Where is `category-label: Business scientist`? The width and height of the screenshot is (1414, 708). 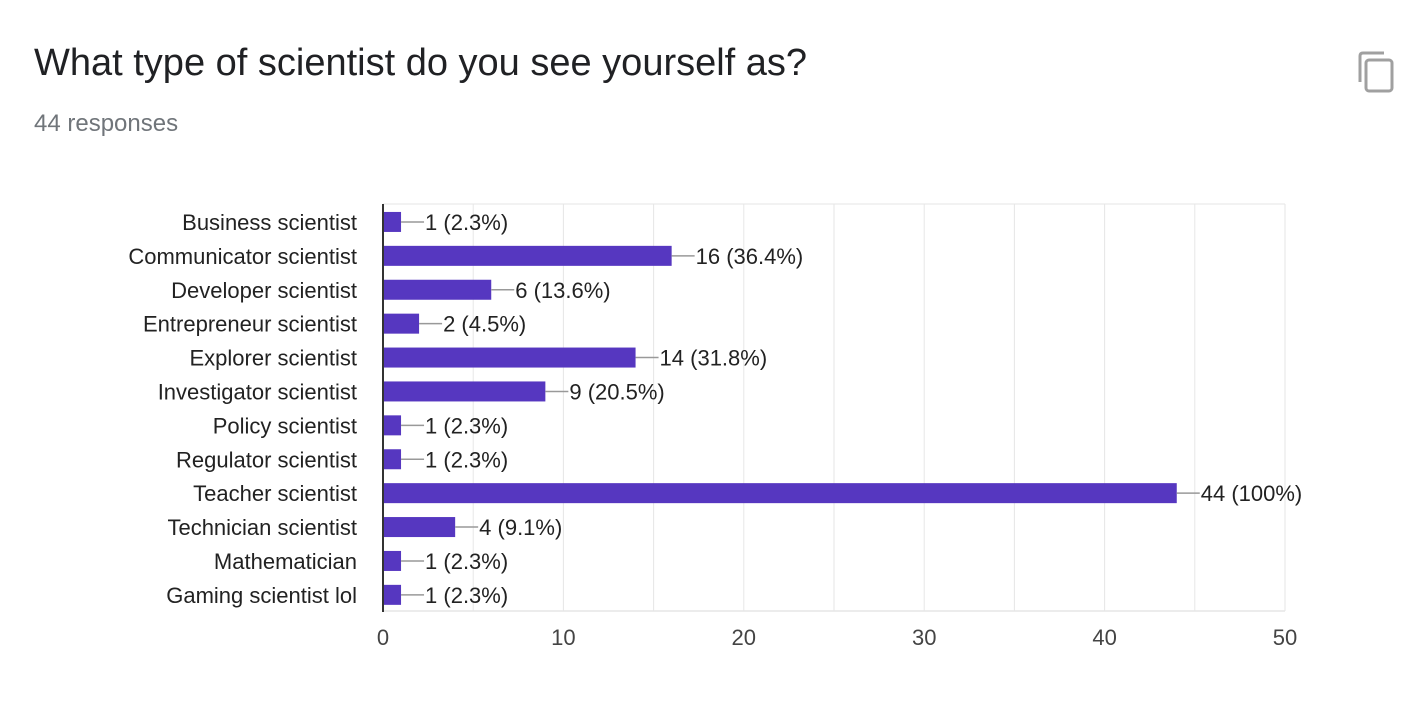
category-label: Business scientist is located at coordinates (269, 222).